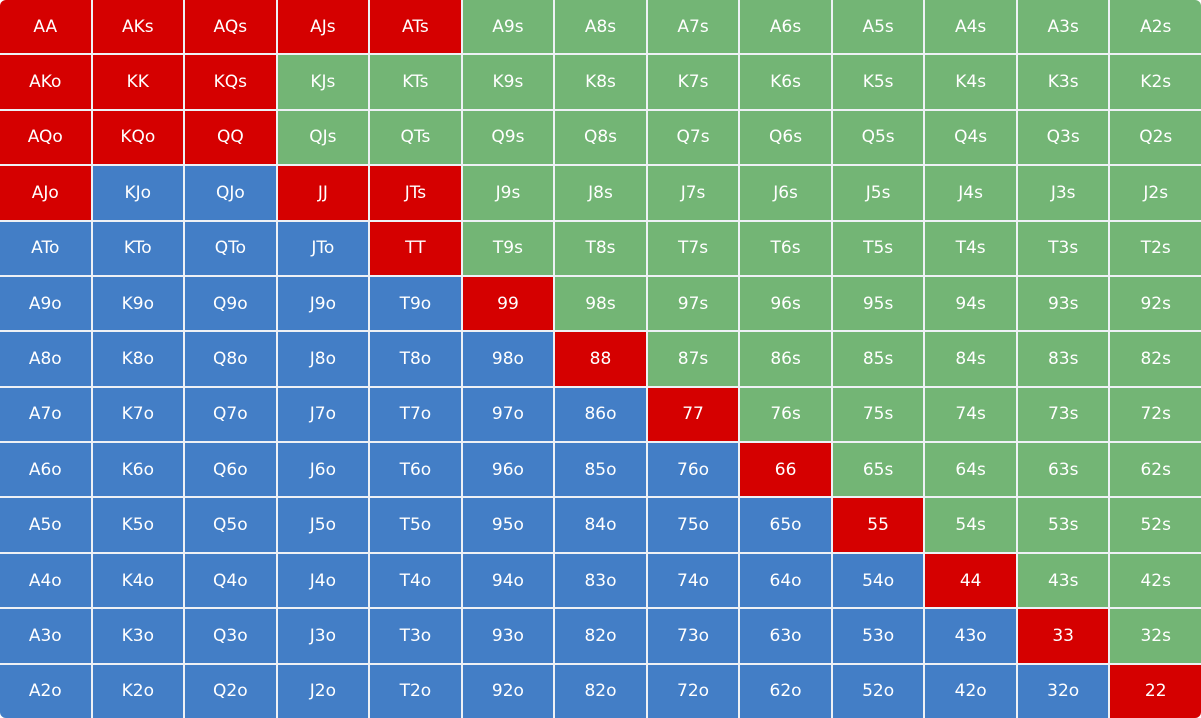  What do you see at coordinates (323, 193) in the screenshot?
I see `hand-cell: JJ` at bounding box center [323, 193].